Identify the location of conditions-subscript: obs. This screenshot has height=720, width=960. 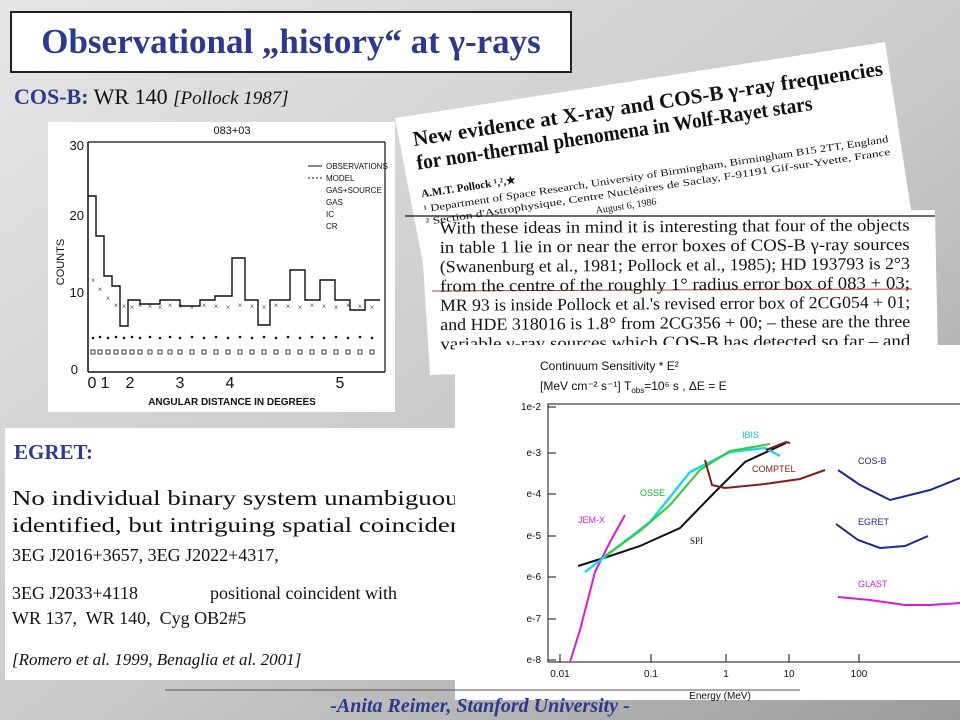
(637, 390).